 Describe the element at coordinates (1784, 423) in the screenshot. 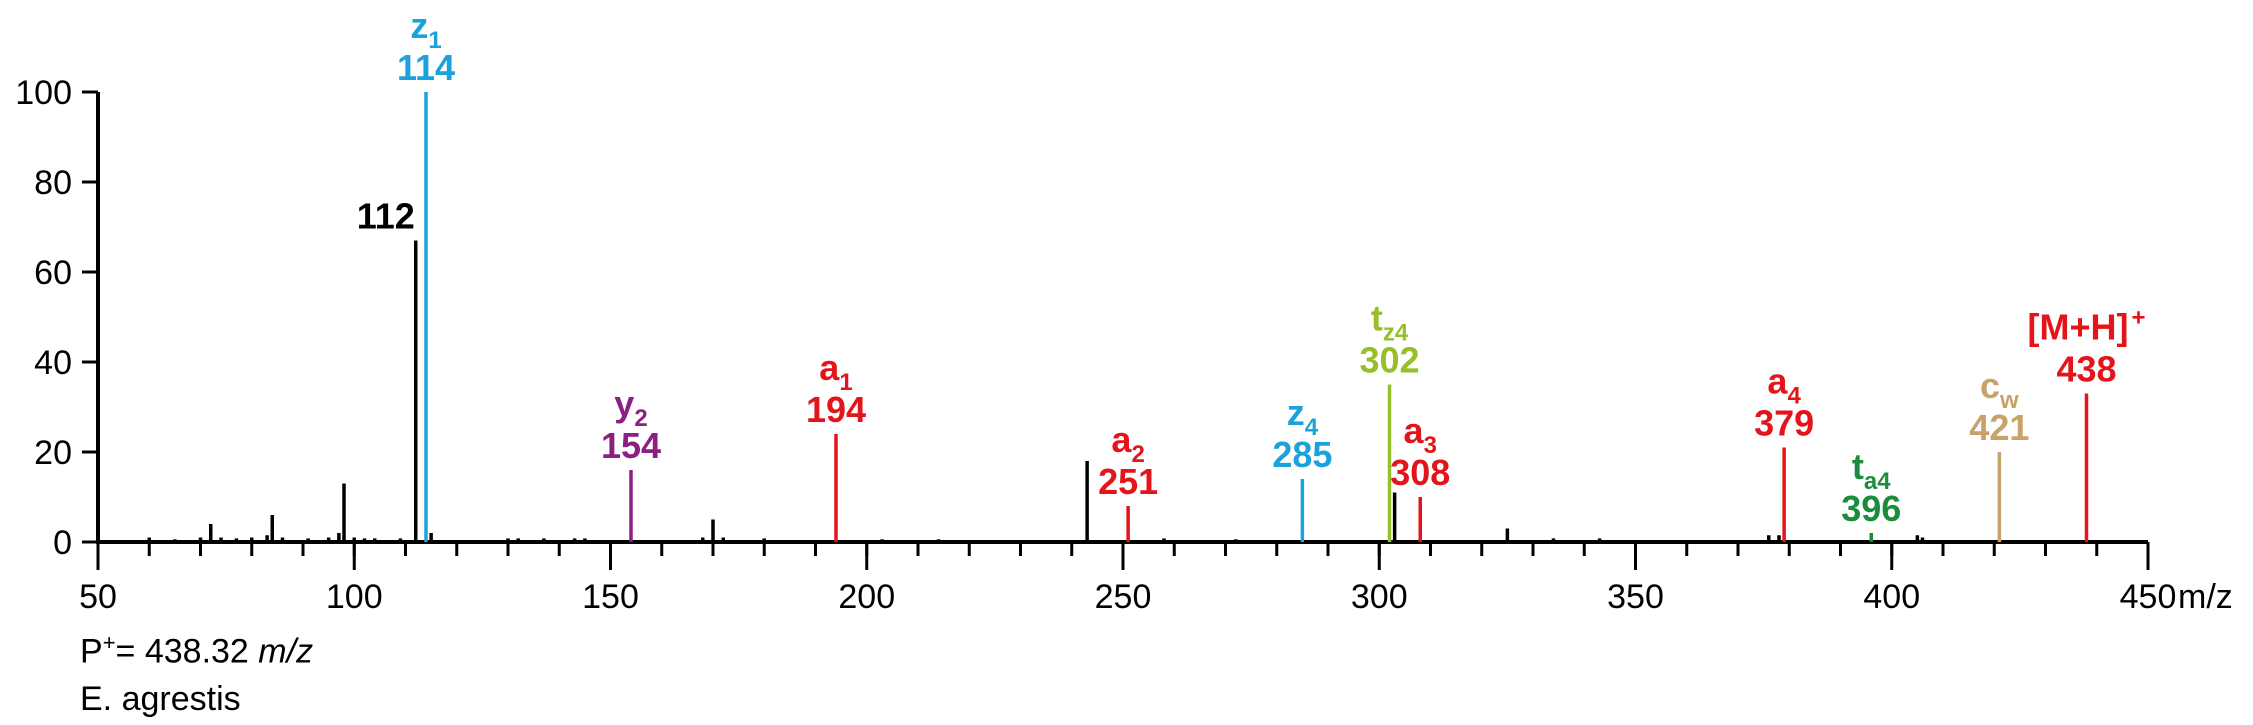

I see `peak-value-label: 379` at that location.